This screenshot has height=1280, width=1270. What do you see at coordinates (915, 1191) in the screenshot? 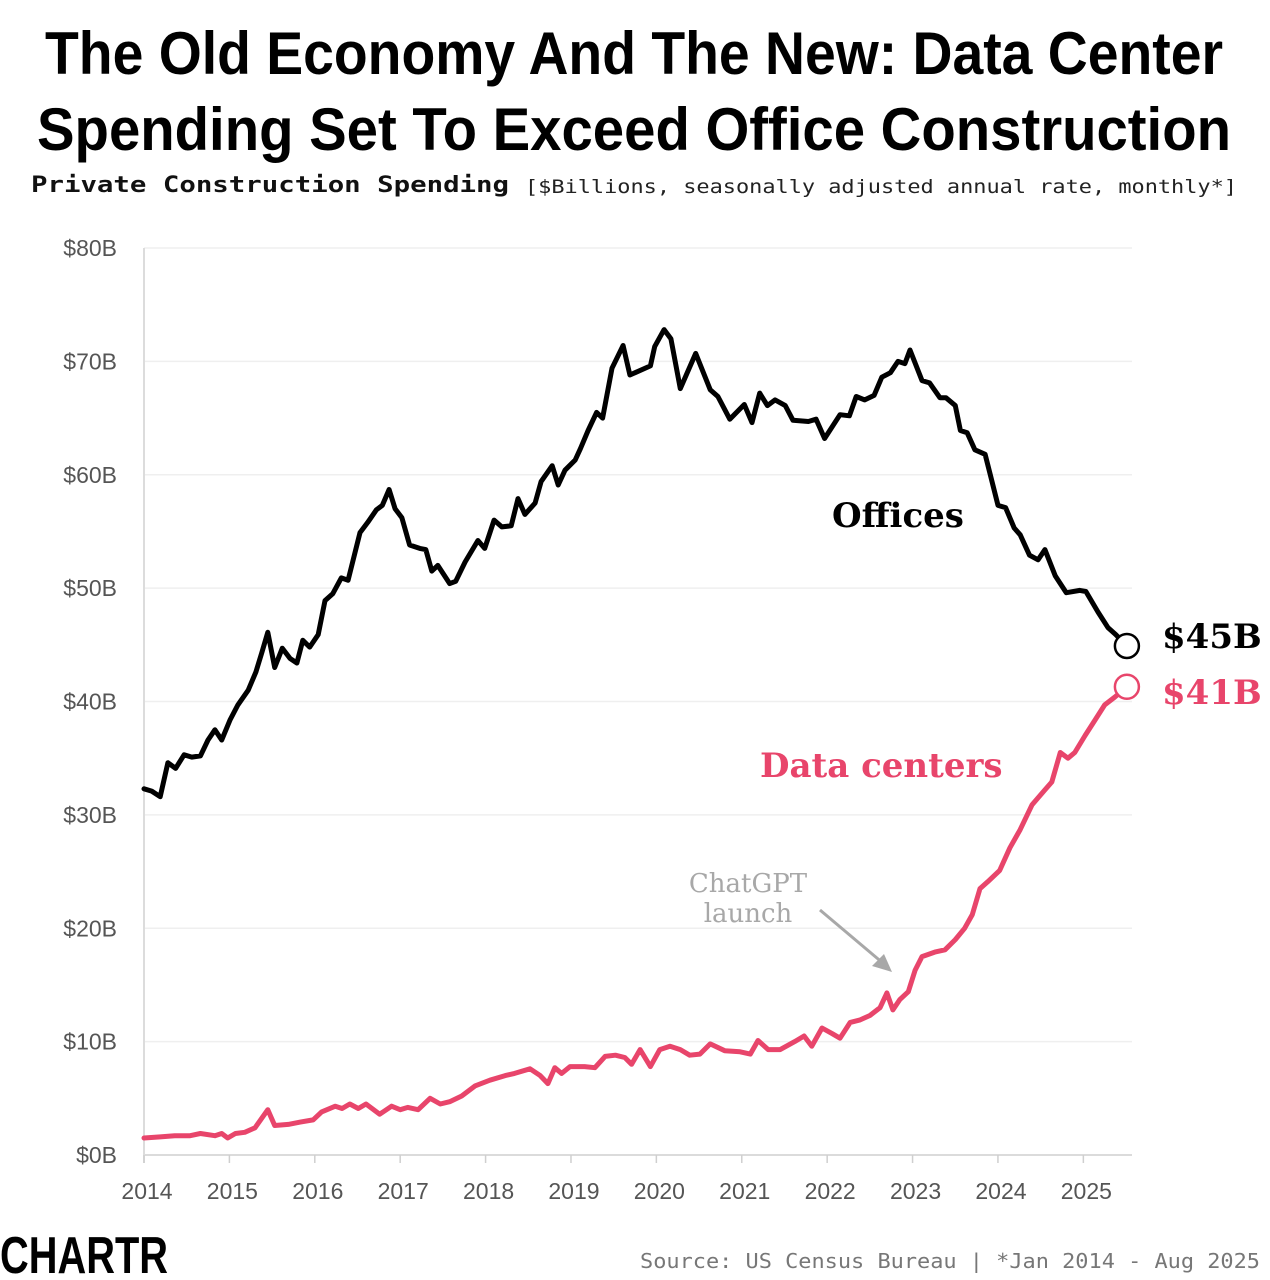
I see `x-tick-label: 2023` at bounding box center [915, 1191].